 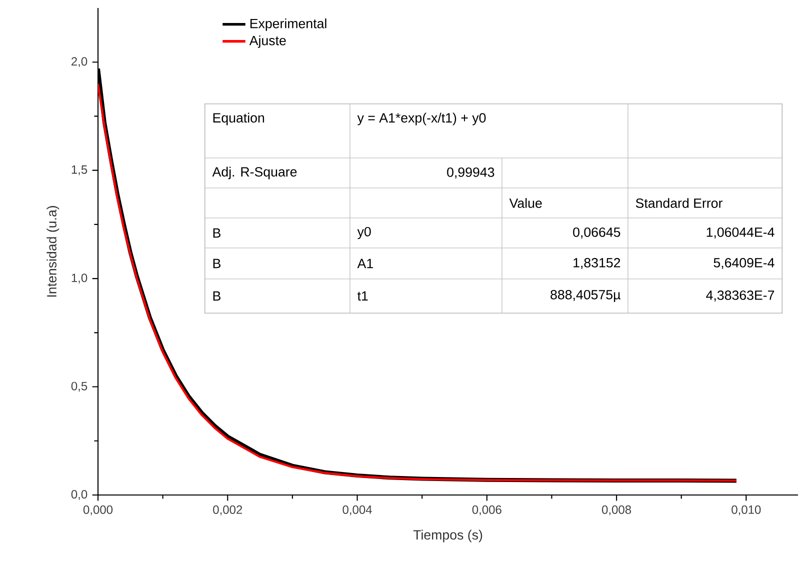 What do you see at coordinates (288, 24) in the screenshot?
I see `legend-label: Experimental` at bounding box center [288, 24].